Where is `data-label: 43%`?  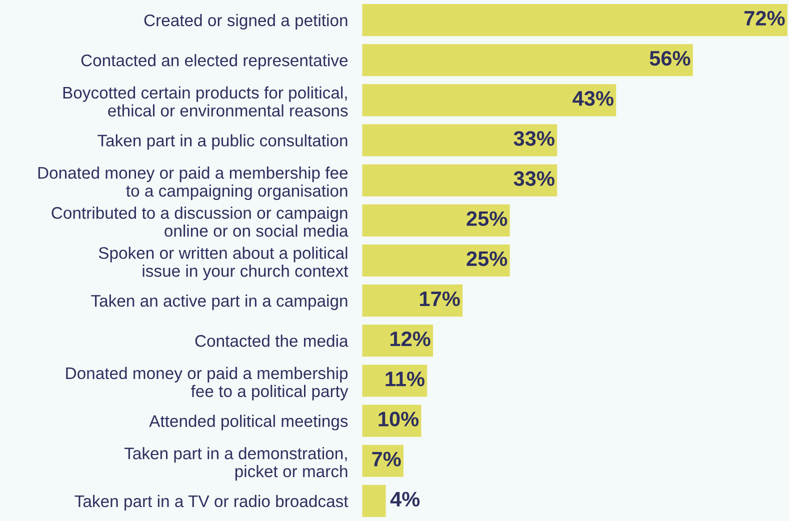
data-label: 43% is located at coordinates (593, 98).